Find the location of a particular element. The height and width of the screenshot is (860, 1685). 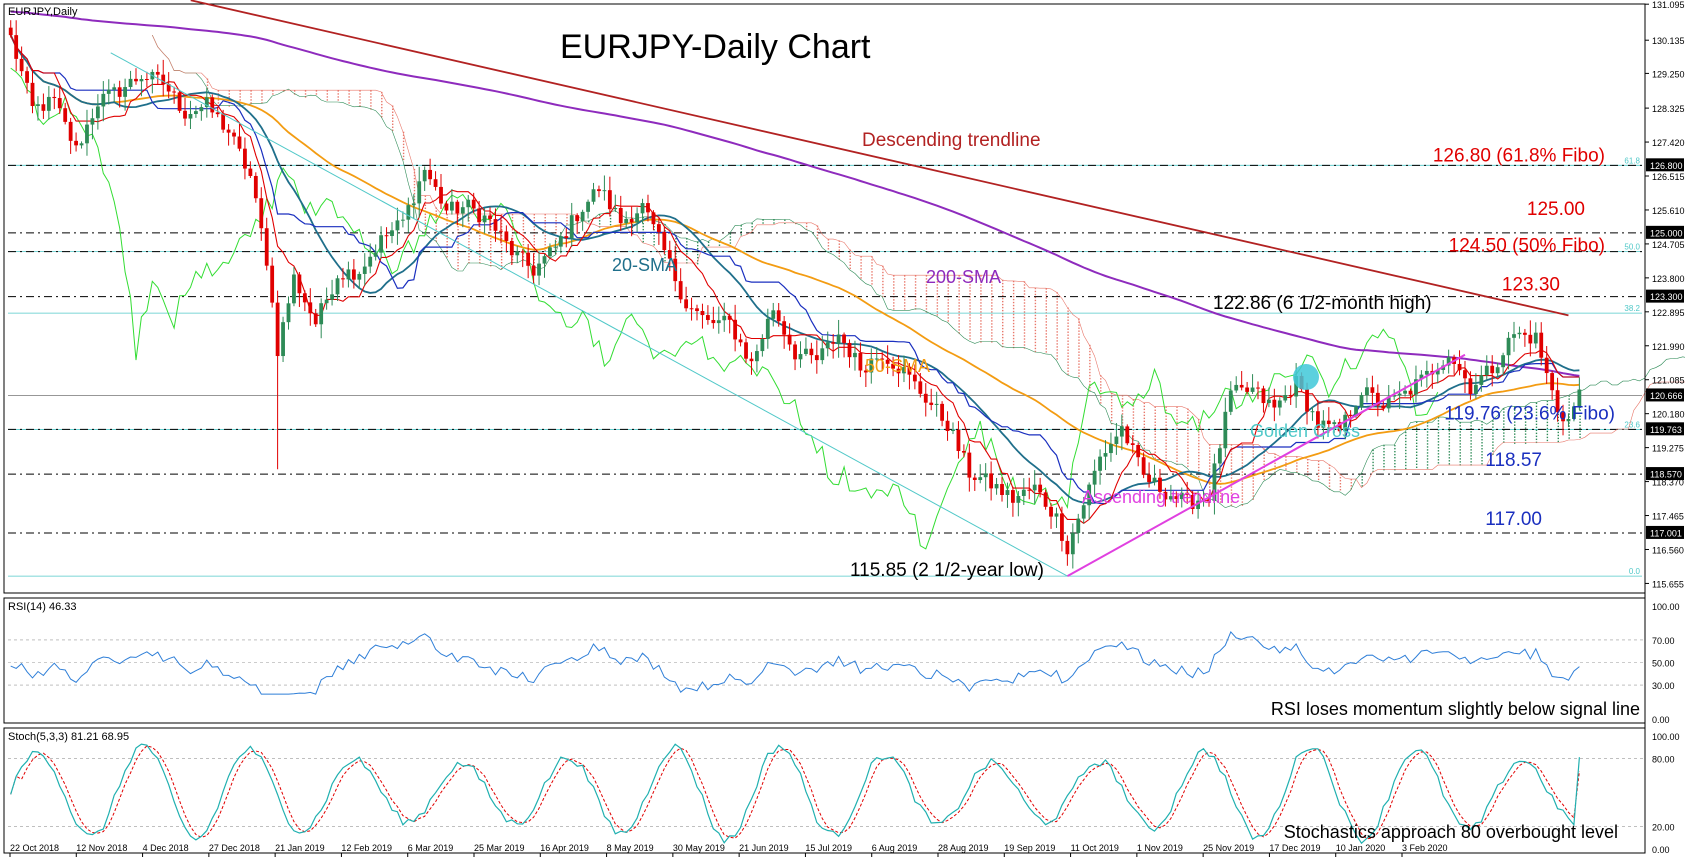

stoch-tick-label: 20.00 is located at coordinates (1663, 827).